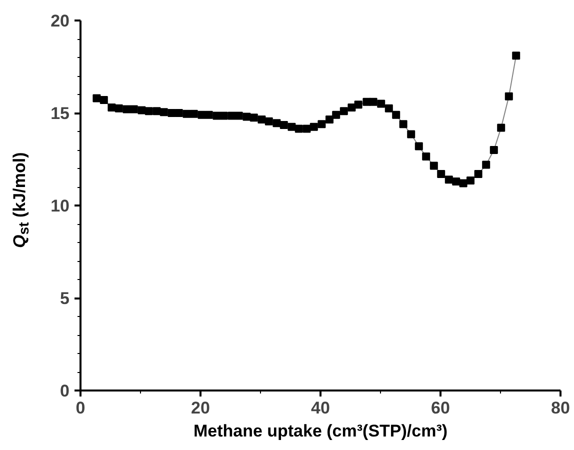 This screenshot has width=574, height=450. Describe the element at coordinates (320, 431) in the screenshot. I see `x-axis-title: Methane uptake (cm³(STP)/cm³)` at that location.